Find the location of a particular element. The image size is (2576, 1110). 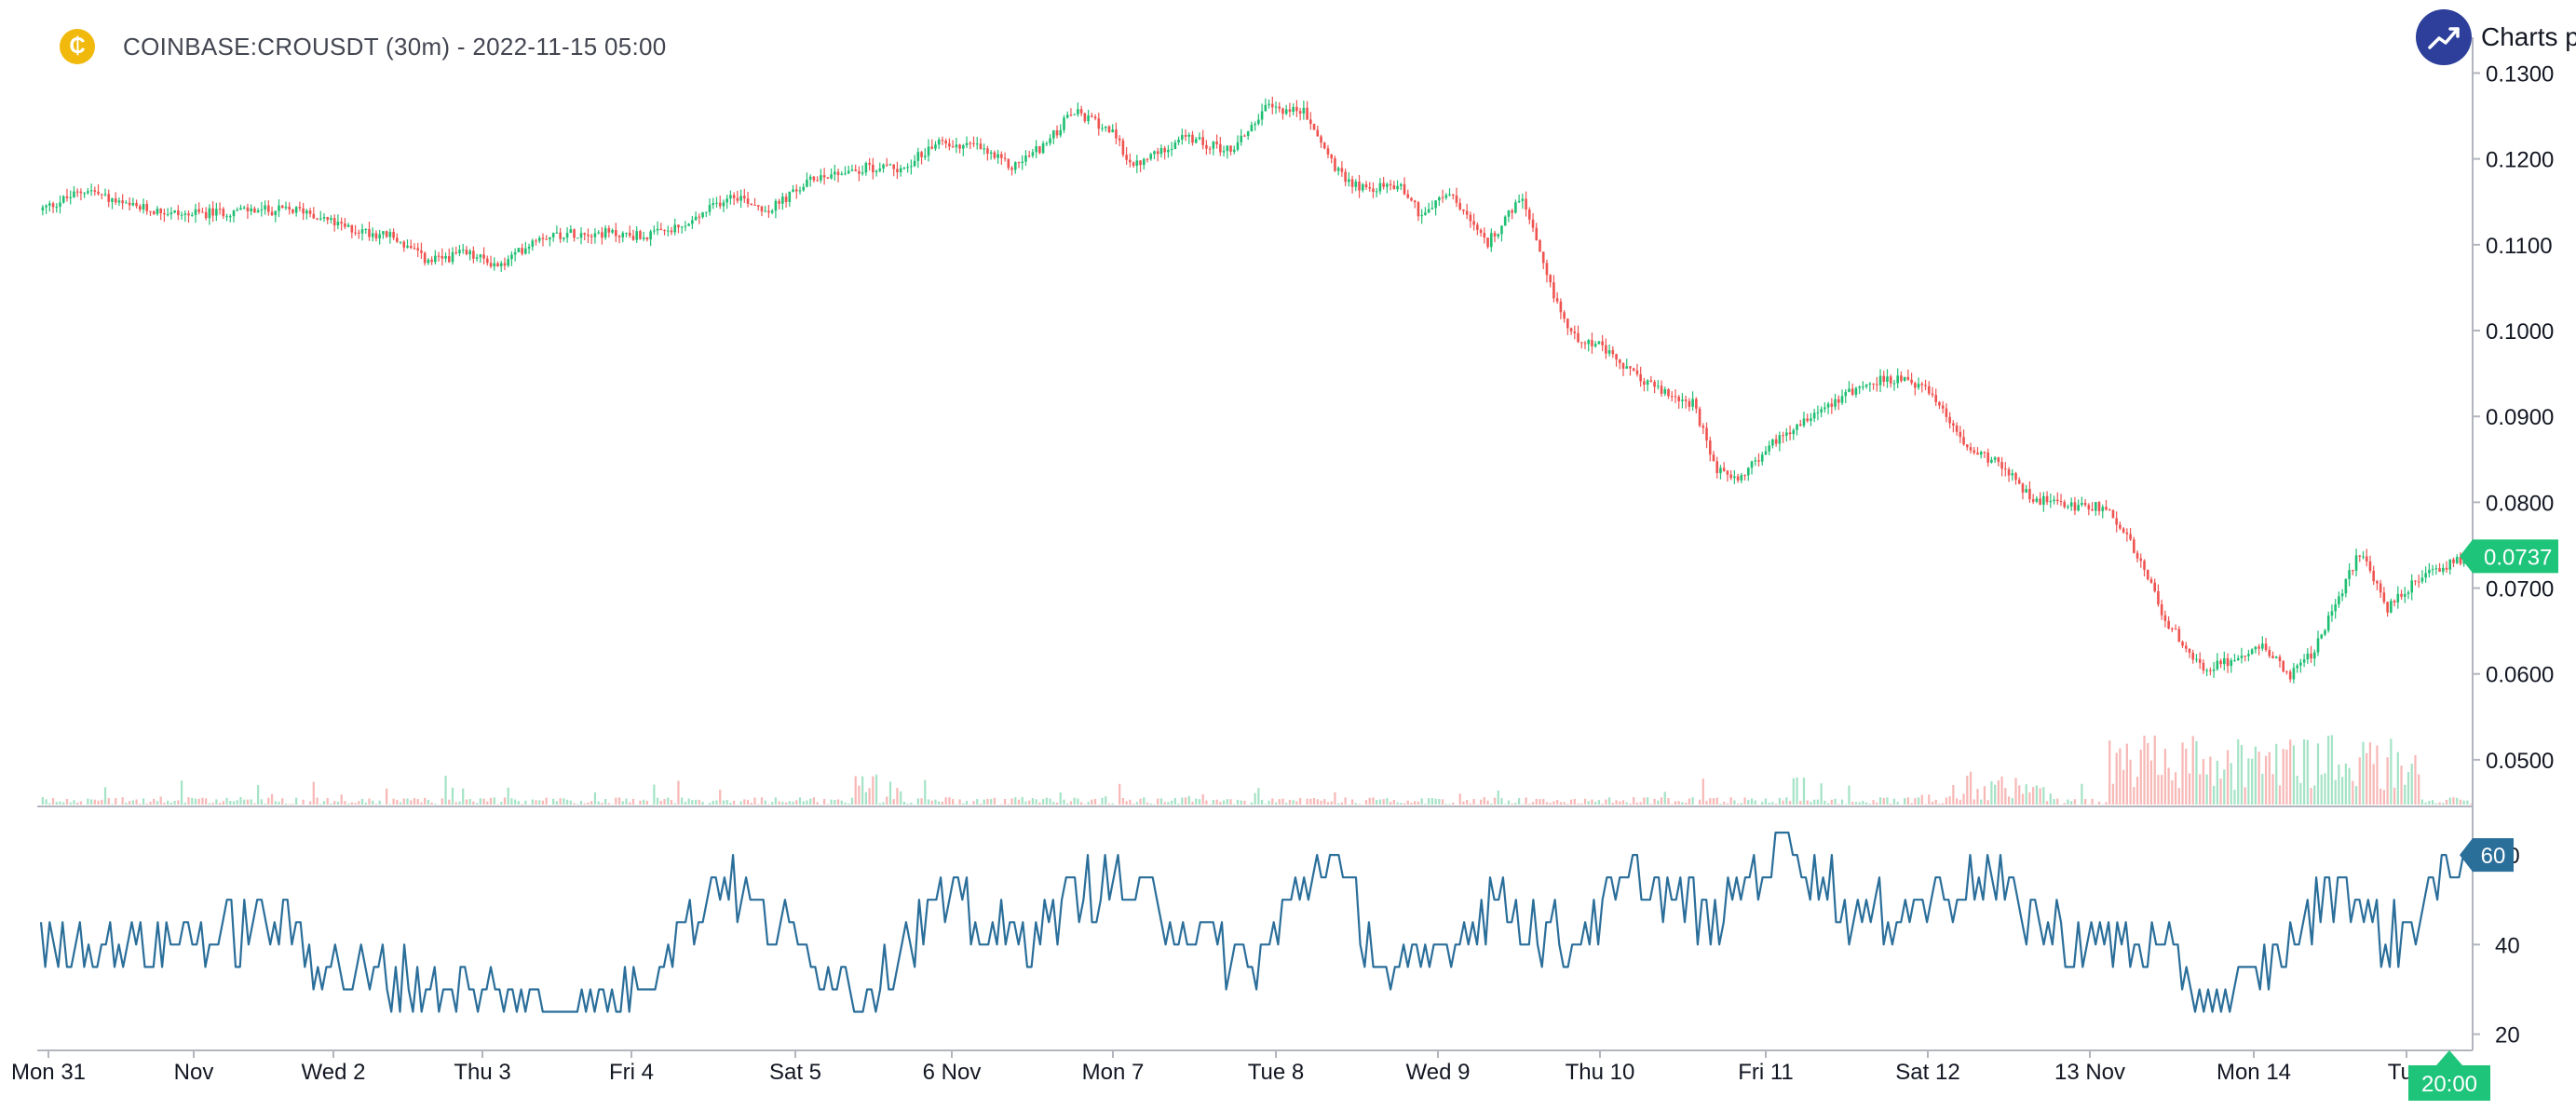

brand-badge: Charts p is located at coordinates (2496, 37).